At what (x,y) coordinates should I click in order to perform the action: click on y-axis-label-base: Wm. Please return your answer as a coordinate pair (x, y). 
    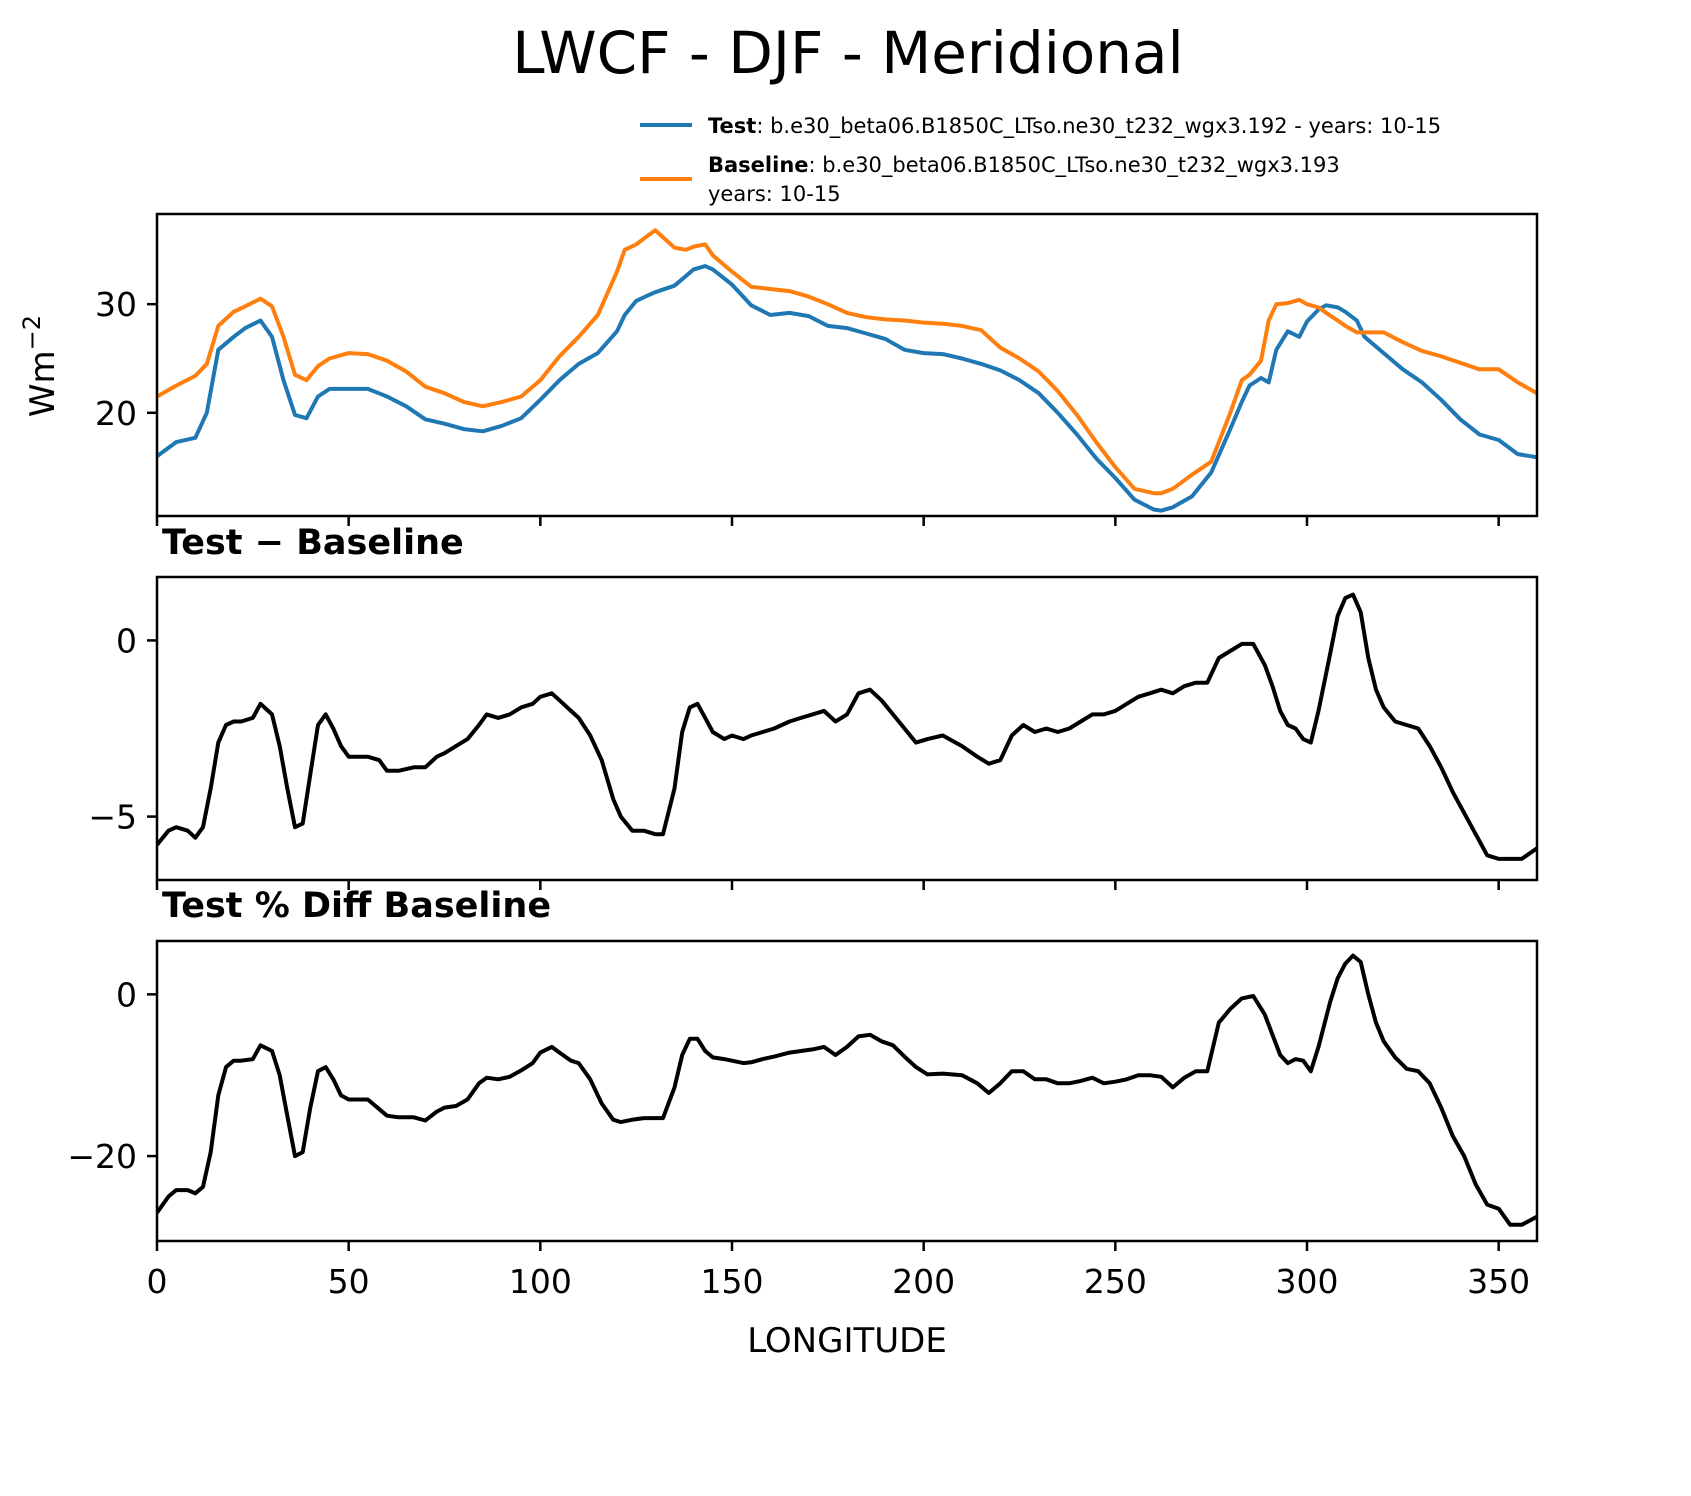
    Looking at the image, I should click on (43, 383).